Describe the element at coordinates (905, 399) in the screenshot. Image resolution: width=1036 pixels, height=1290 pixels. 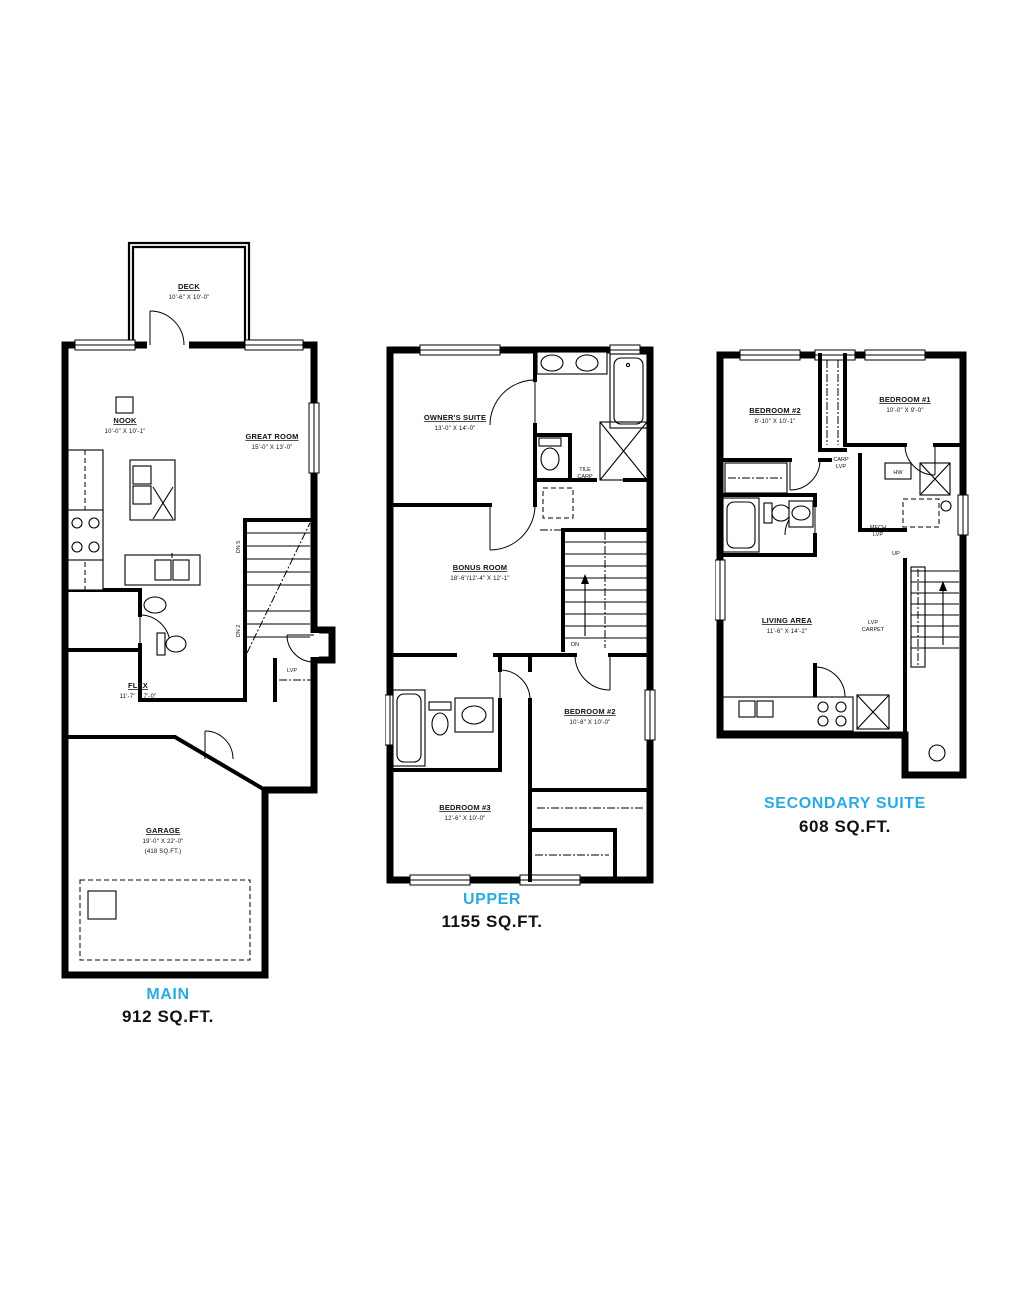
I see `room-label-suite-bedroom1: BEDROOM #1` at that location.